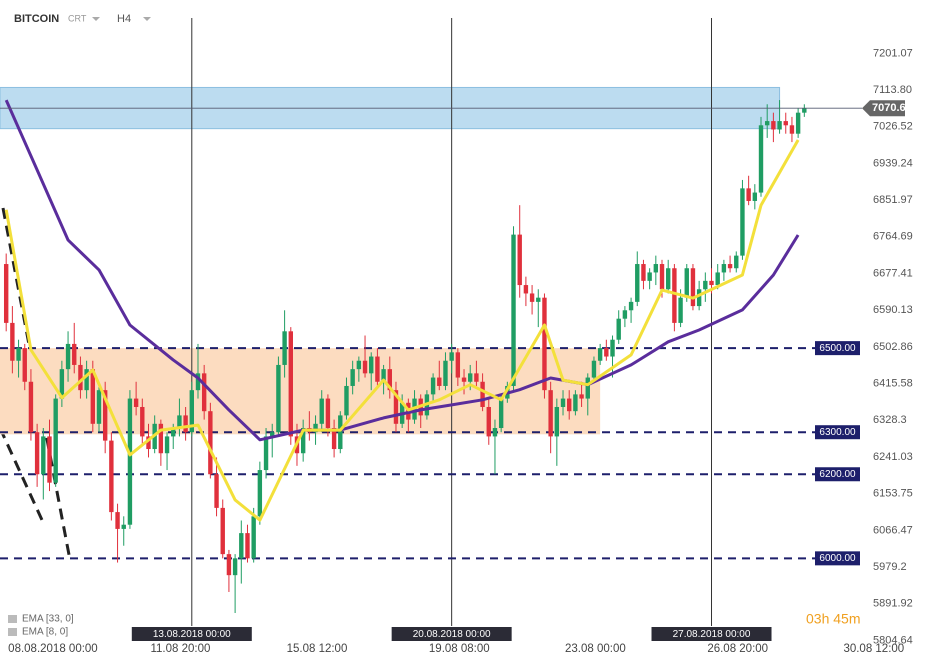 The width and height of the screenshot is (932, 666). What do you see at coordinates (45, 632) in the screenshot?
I see `legend-label: EMA [8, 0]` at bounding box center [45, 632].